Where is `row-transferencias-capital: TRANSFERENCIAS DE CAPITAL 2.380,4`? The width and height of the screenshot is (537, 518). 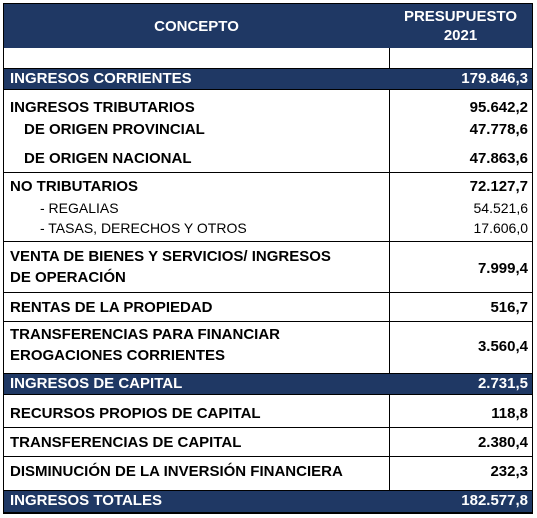 row-transferencias-capital: TRANSFERENCIAS DE CAPITAL 2.380,4 is located at coordinates (268, 443).